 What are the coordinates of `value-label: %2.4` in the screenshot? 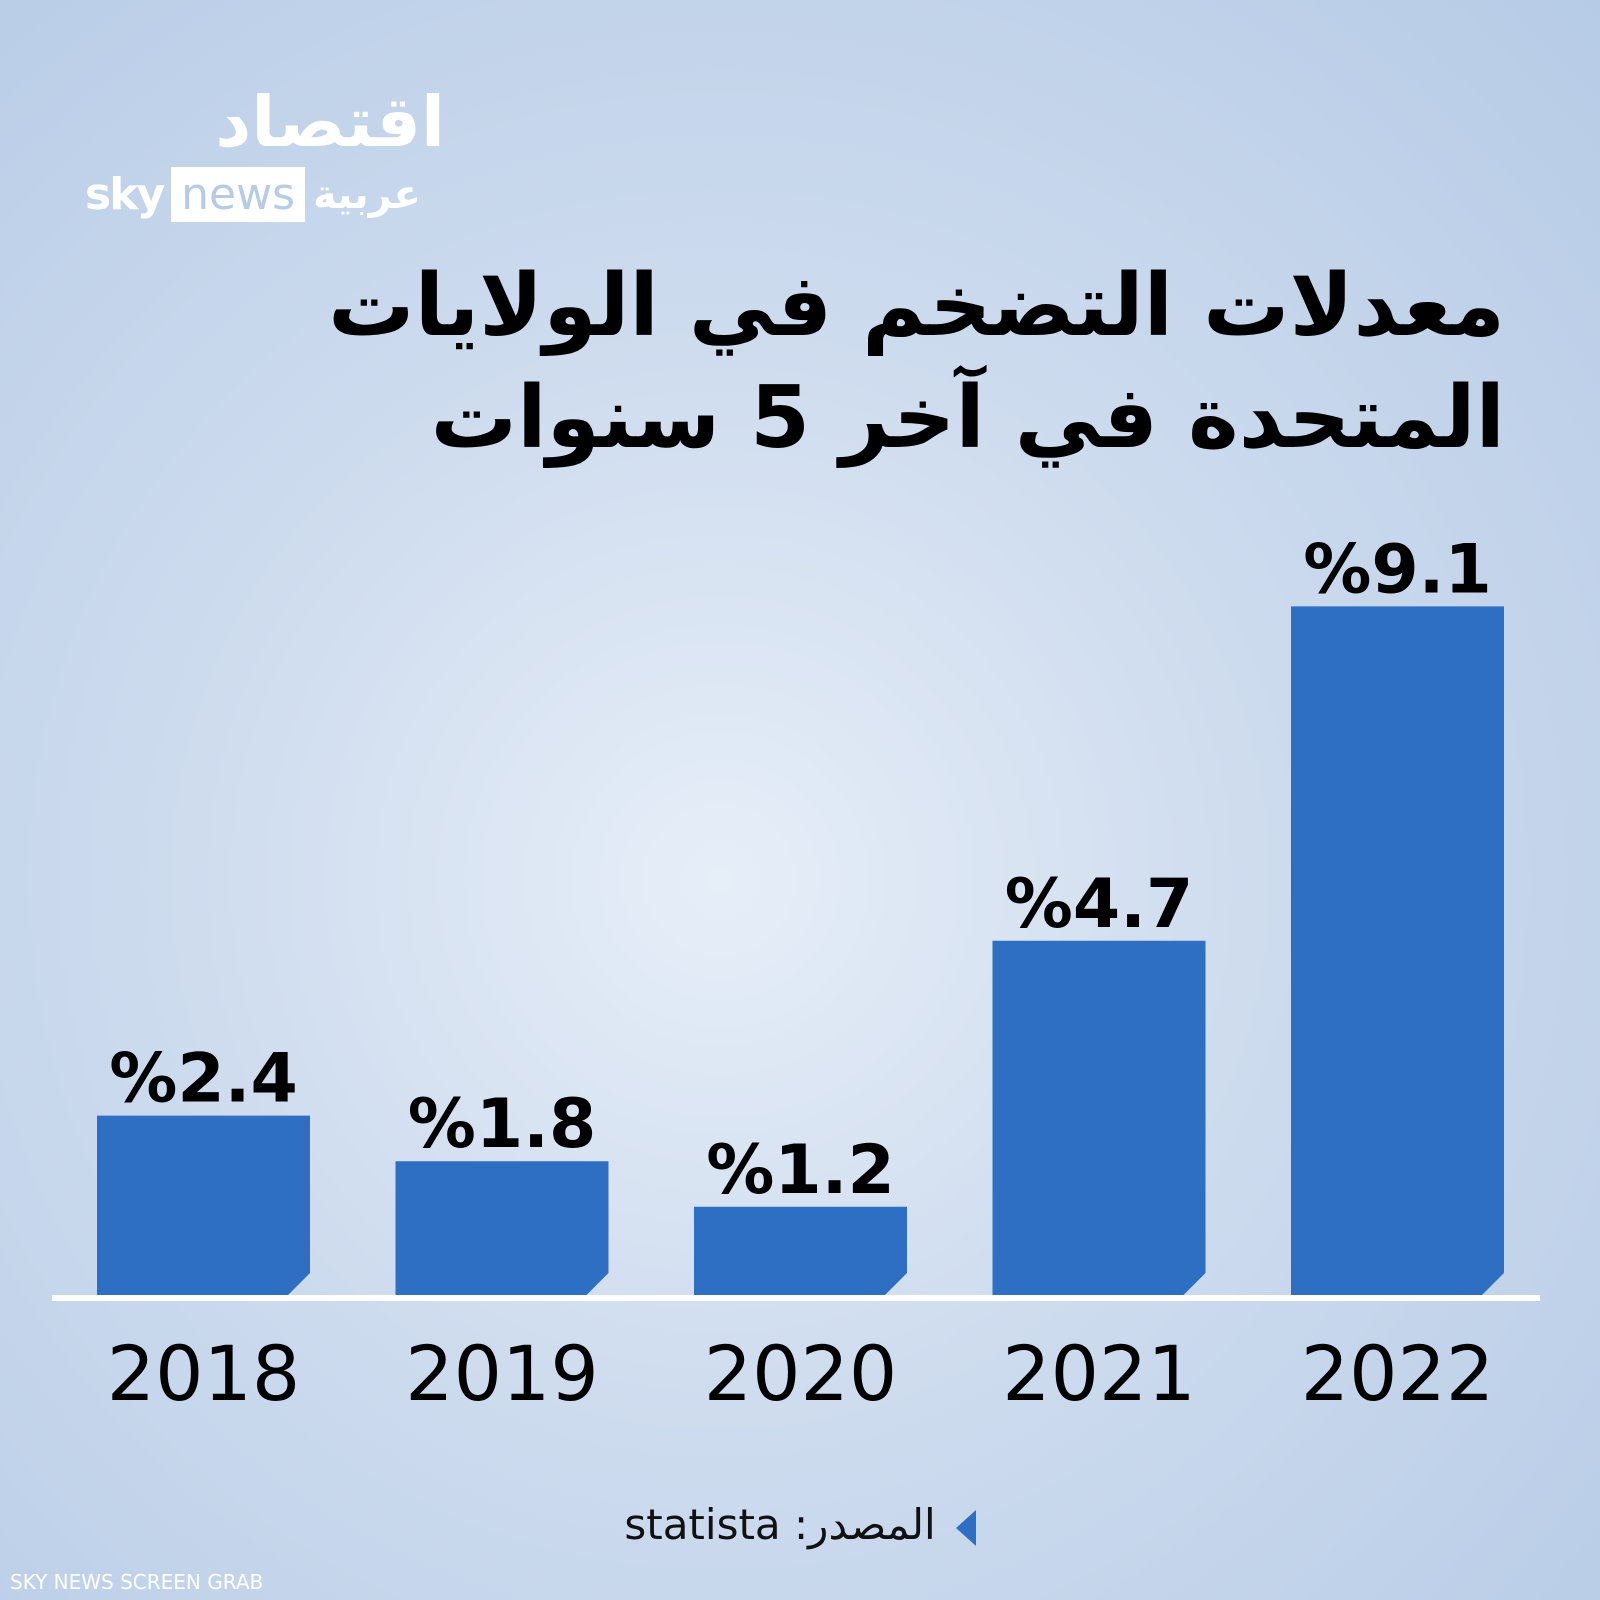 It's located at (203, 1079).